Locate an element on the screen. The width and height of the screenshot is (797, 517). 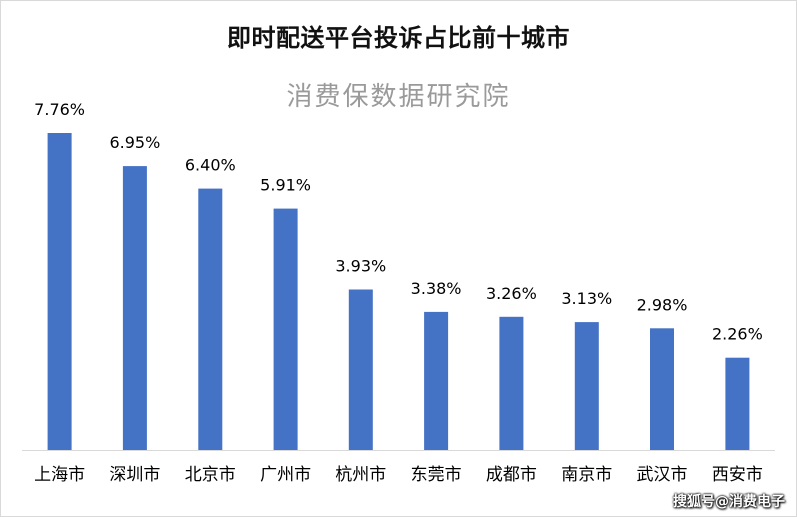
category-label-3: 北京市 is located at coordinates (210, 475).